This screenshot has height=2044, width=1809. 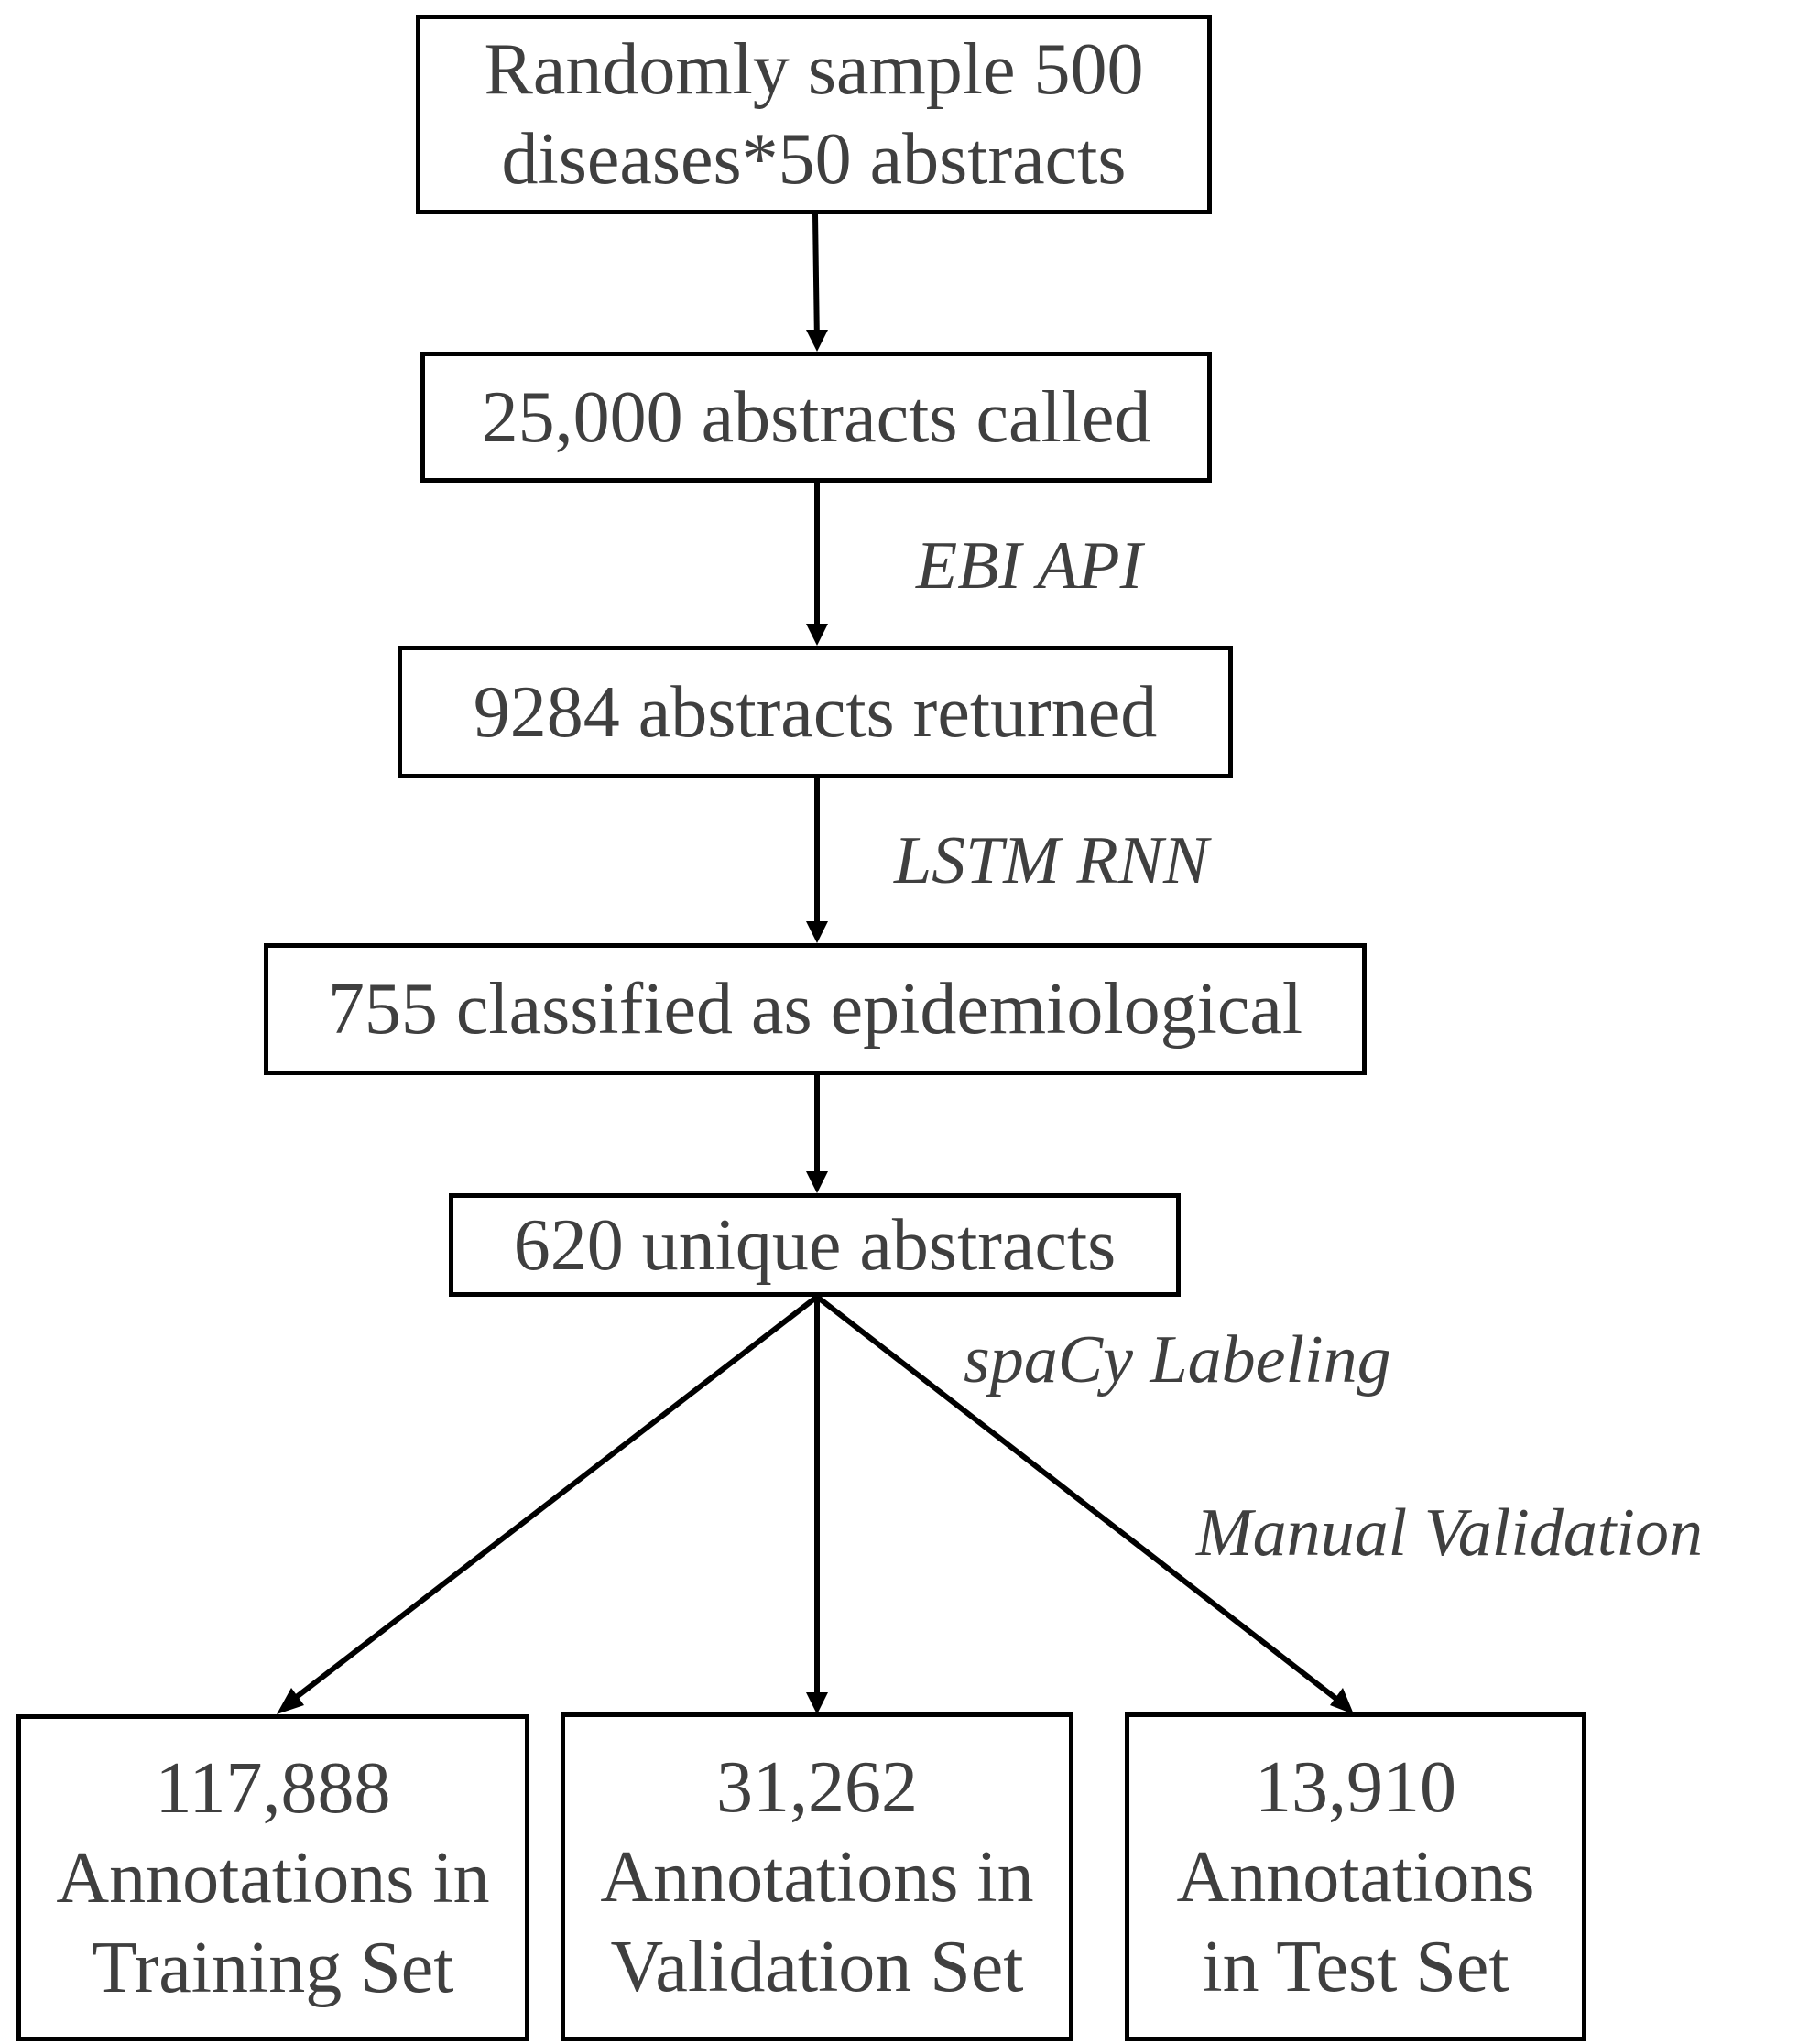 I want to click on arrowhead-test, so click(x=1342, y=1701).